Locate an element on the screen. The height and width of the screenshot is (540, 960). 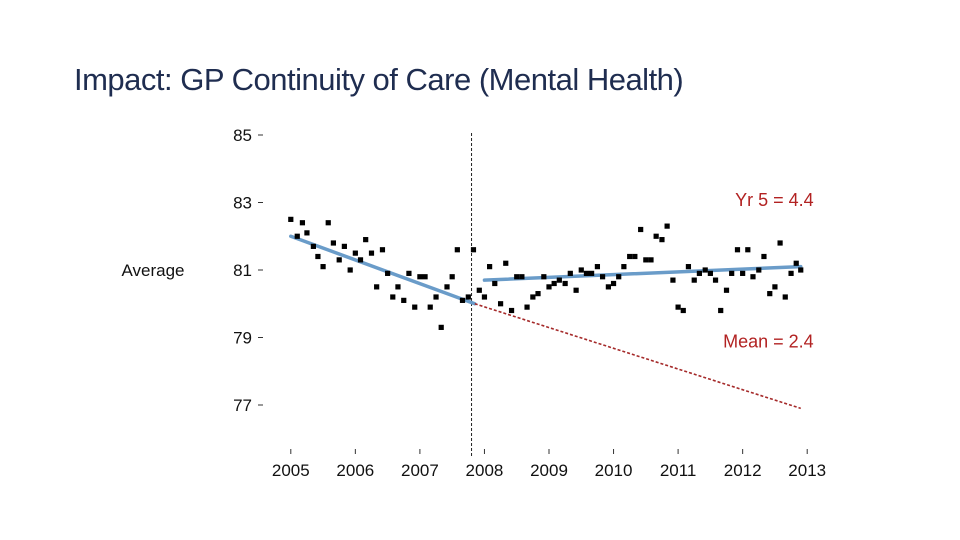
x-tick-label: 2008 is located at coordinates (485, 470).